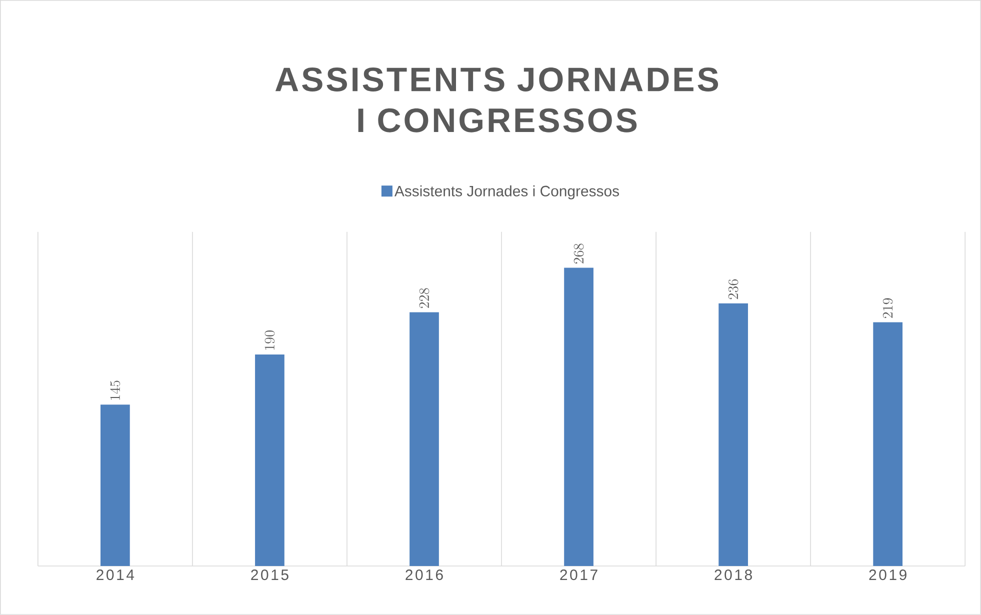 The image size is (981, 615). I want to click on data-label: 268, so click(579, 254).